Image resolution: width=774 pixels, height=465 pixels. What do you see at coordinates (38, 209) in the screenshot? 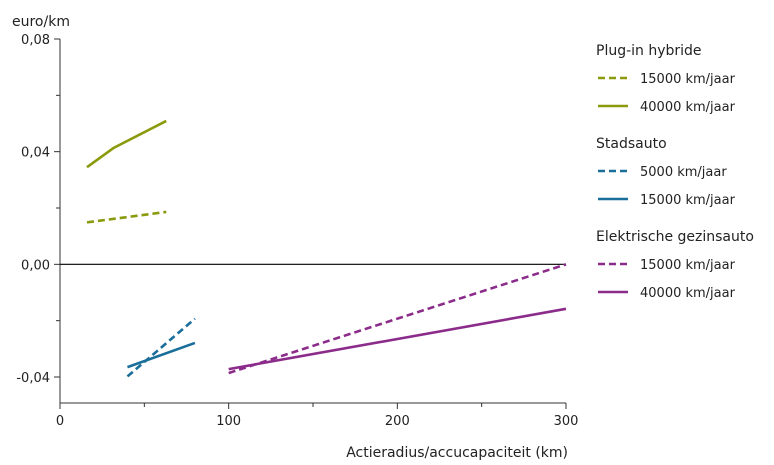
I see `y-ticks: -0,04 0,00 0,04 0,08` at bounding box center [38, 209].